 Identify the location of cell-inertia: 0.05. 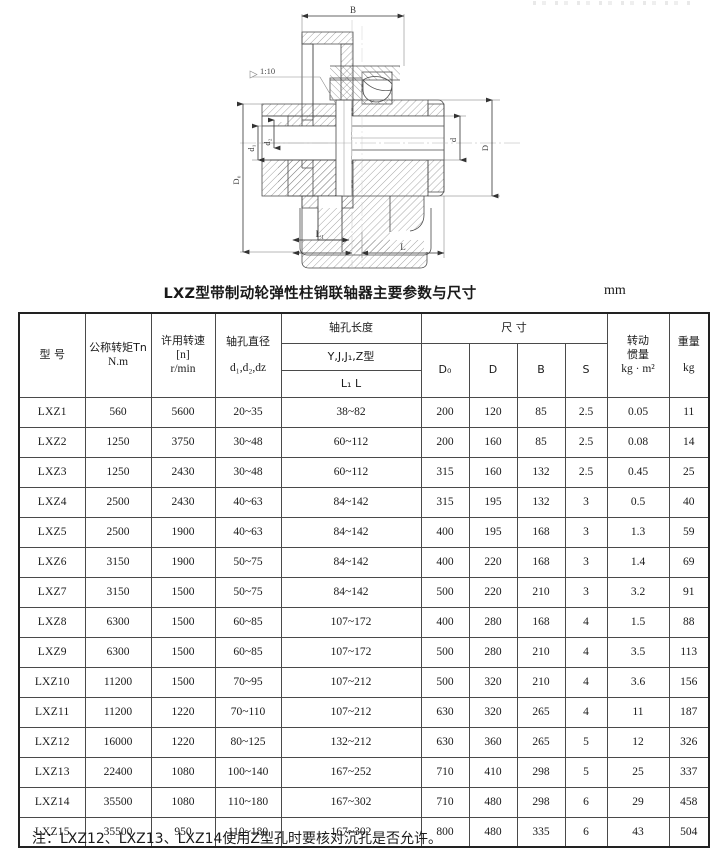
(638, 412).